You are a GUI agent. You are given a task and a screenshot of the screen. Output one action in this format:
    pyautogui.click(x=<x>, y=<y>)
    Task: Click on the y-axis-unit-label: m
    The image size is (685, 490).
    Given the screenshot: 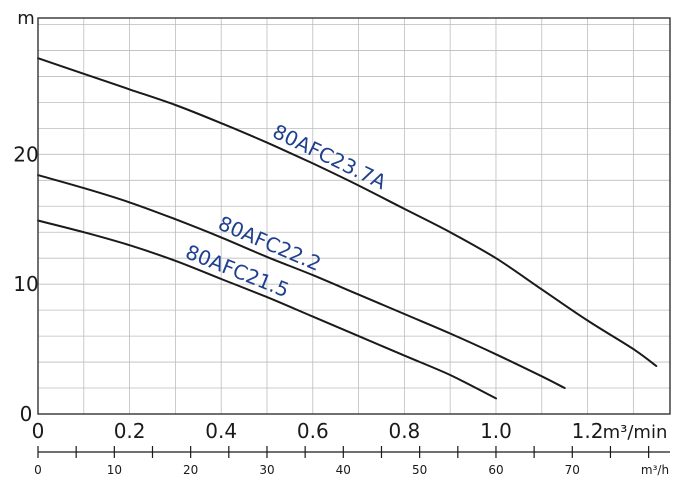 What is the action you would take?
    pyautogui.click(x=26, y=18)
    